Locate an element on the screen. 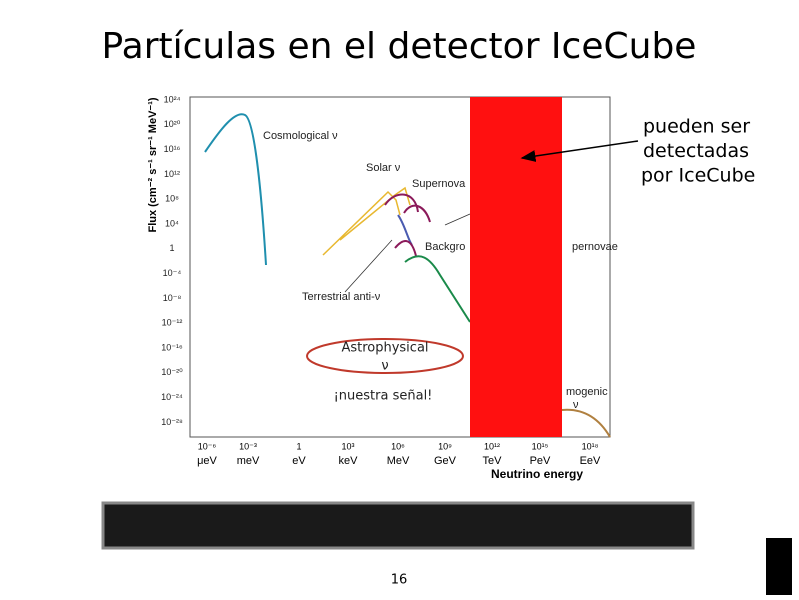 Image resolution: width=799 pixels, height=600 pixels. y-tick-label: 10²⁰ is located at coordinates (172, 124).